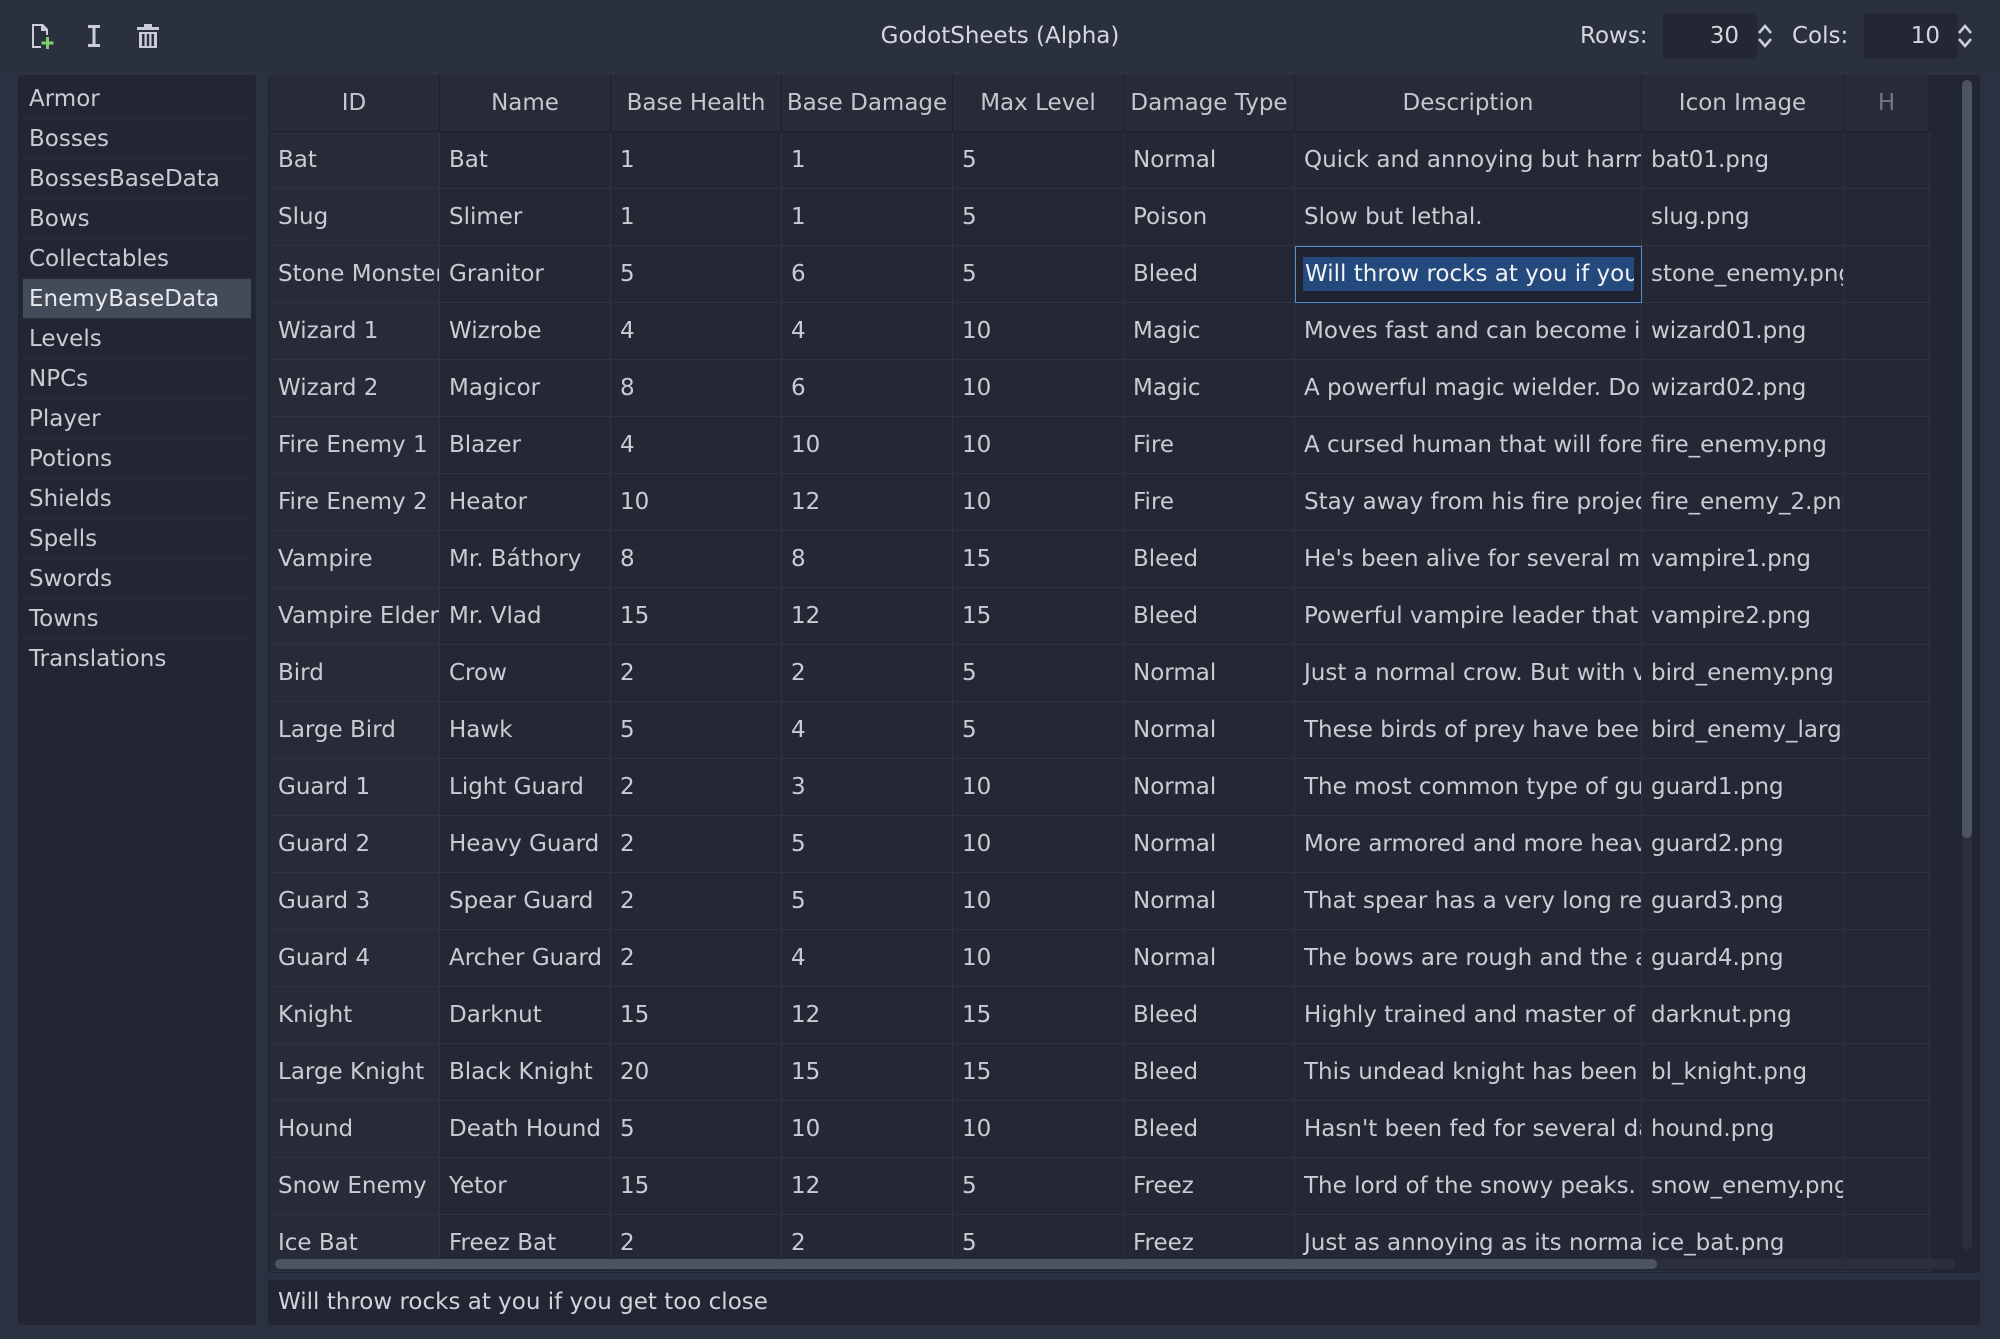 This screenshot has height=1339, width=2000. Describe the element at coordinates (525, 274) in the screenshot. I see `table-cell: Granitor` at that location.